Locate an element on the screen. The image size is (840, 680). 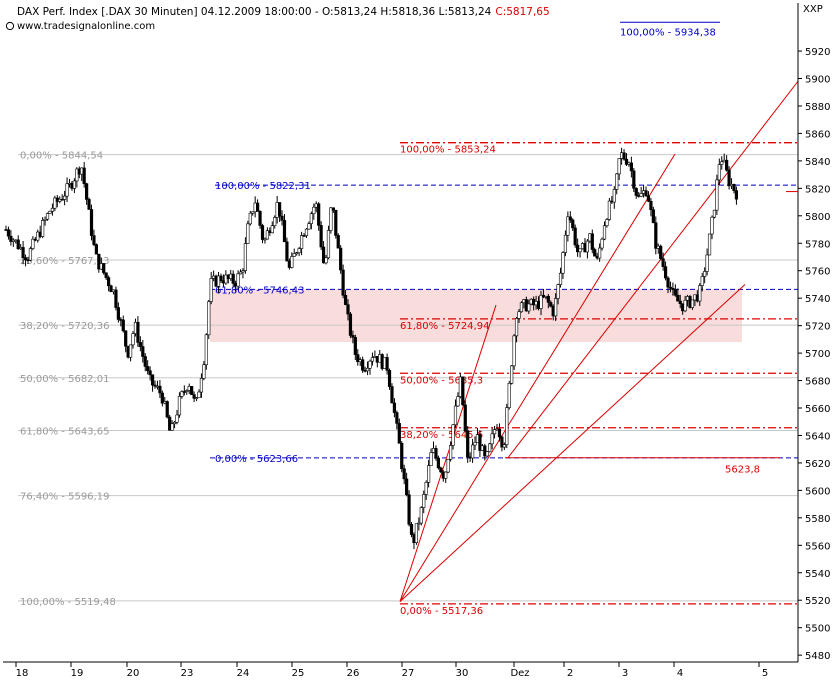
y-tick-label: 5720 is located at coordinates (817, 327).